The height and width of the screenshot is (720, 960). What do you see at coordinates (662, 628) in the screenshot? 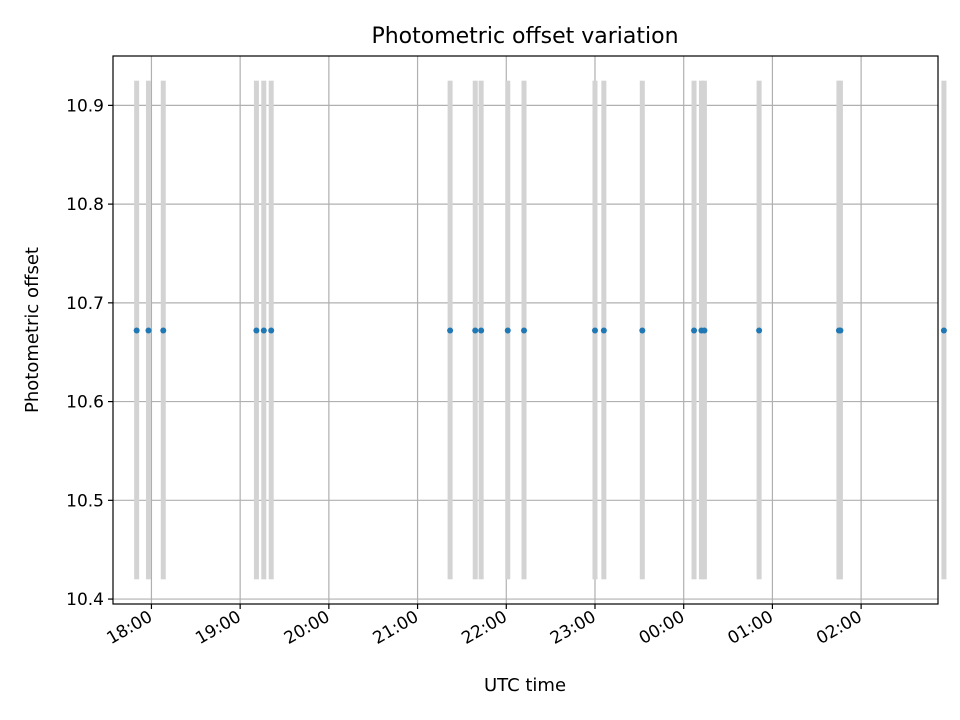
I see `x-tick-label: 00:00` at bounding box center [662, 628].